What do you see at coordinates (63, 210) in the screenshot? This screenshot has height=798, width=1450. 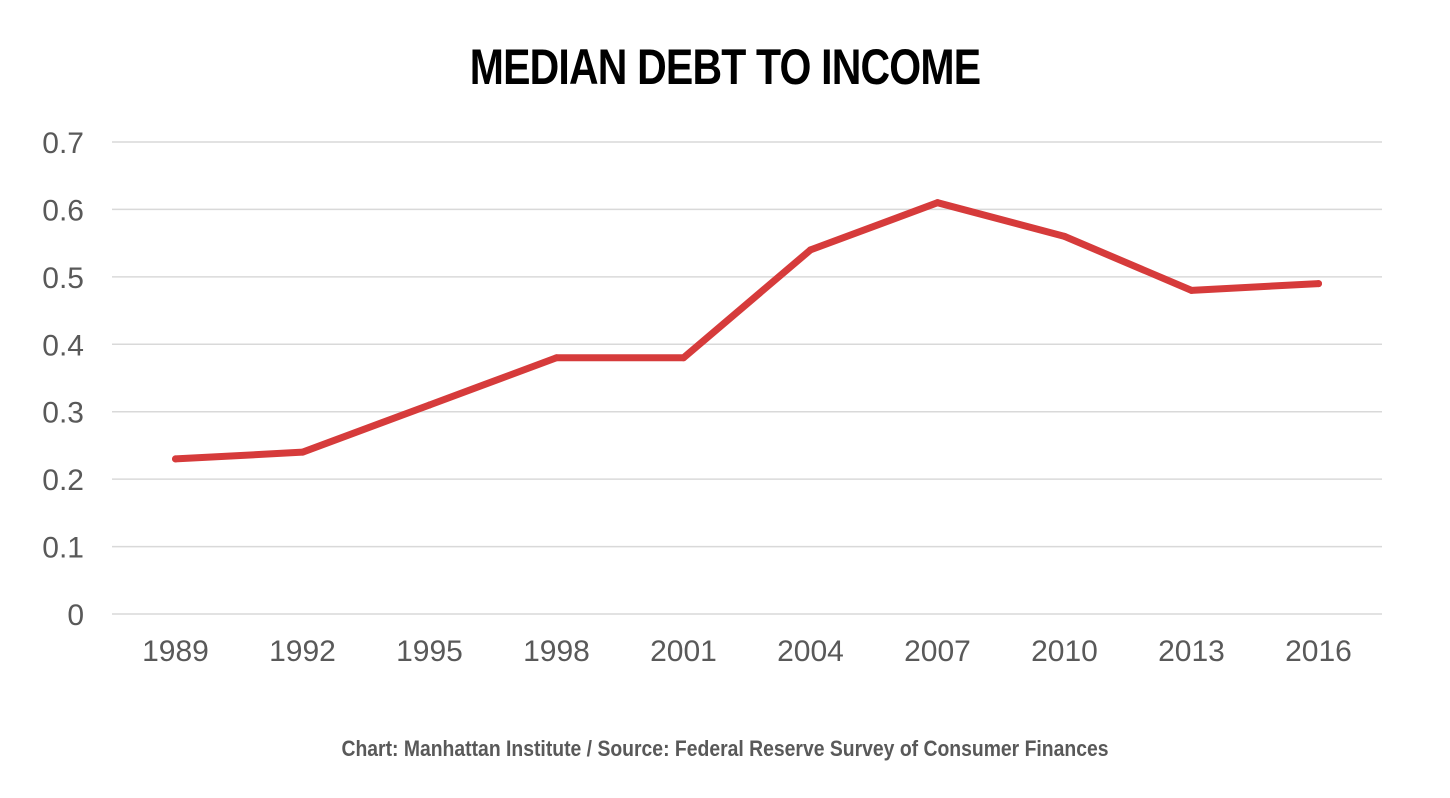 I see `y-tick-label: 0.6` at bounding box center [63, 210].